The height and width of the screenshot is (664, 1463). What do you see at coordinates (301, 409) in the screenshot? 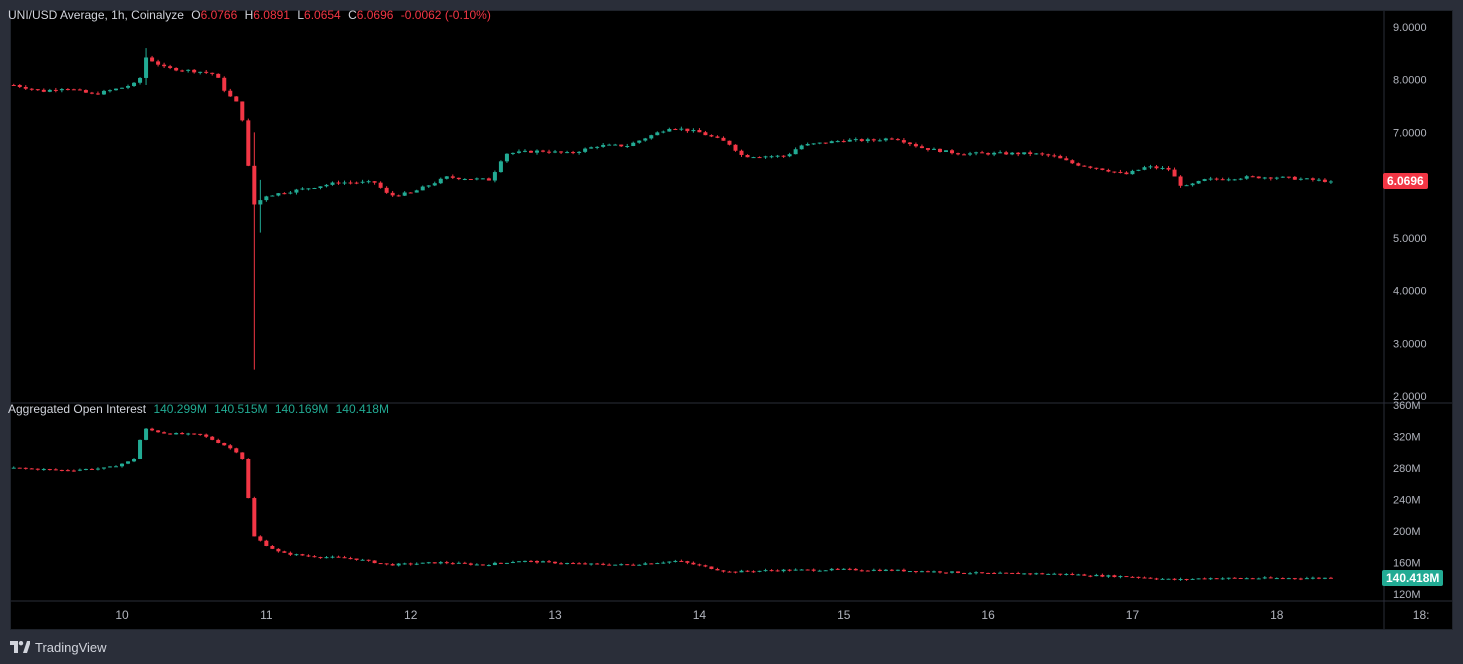
I see `oi-low-value: 140.169M` at bounding box center [301, 409].